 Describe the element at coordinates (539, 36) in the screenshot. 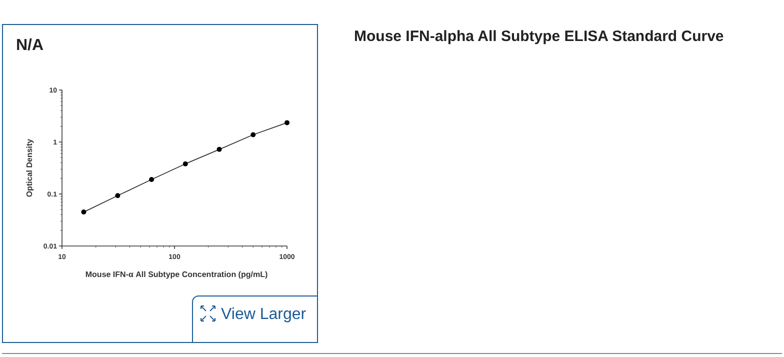

I see `text: Mouse IFN-alpha All Subtype ELISA Standard Curve` at that location.